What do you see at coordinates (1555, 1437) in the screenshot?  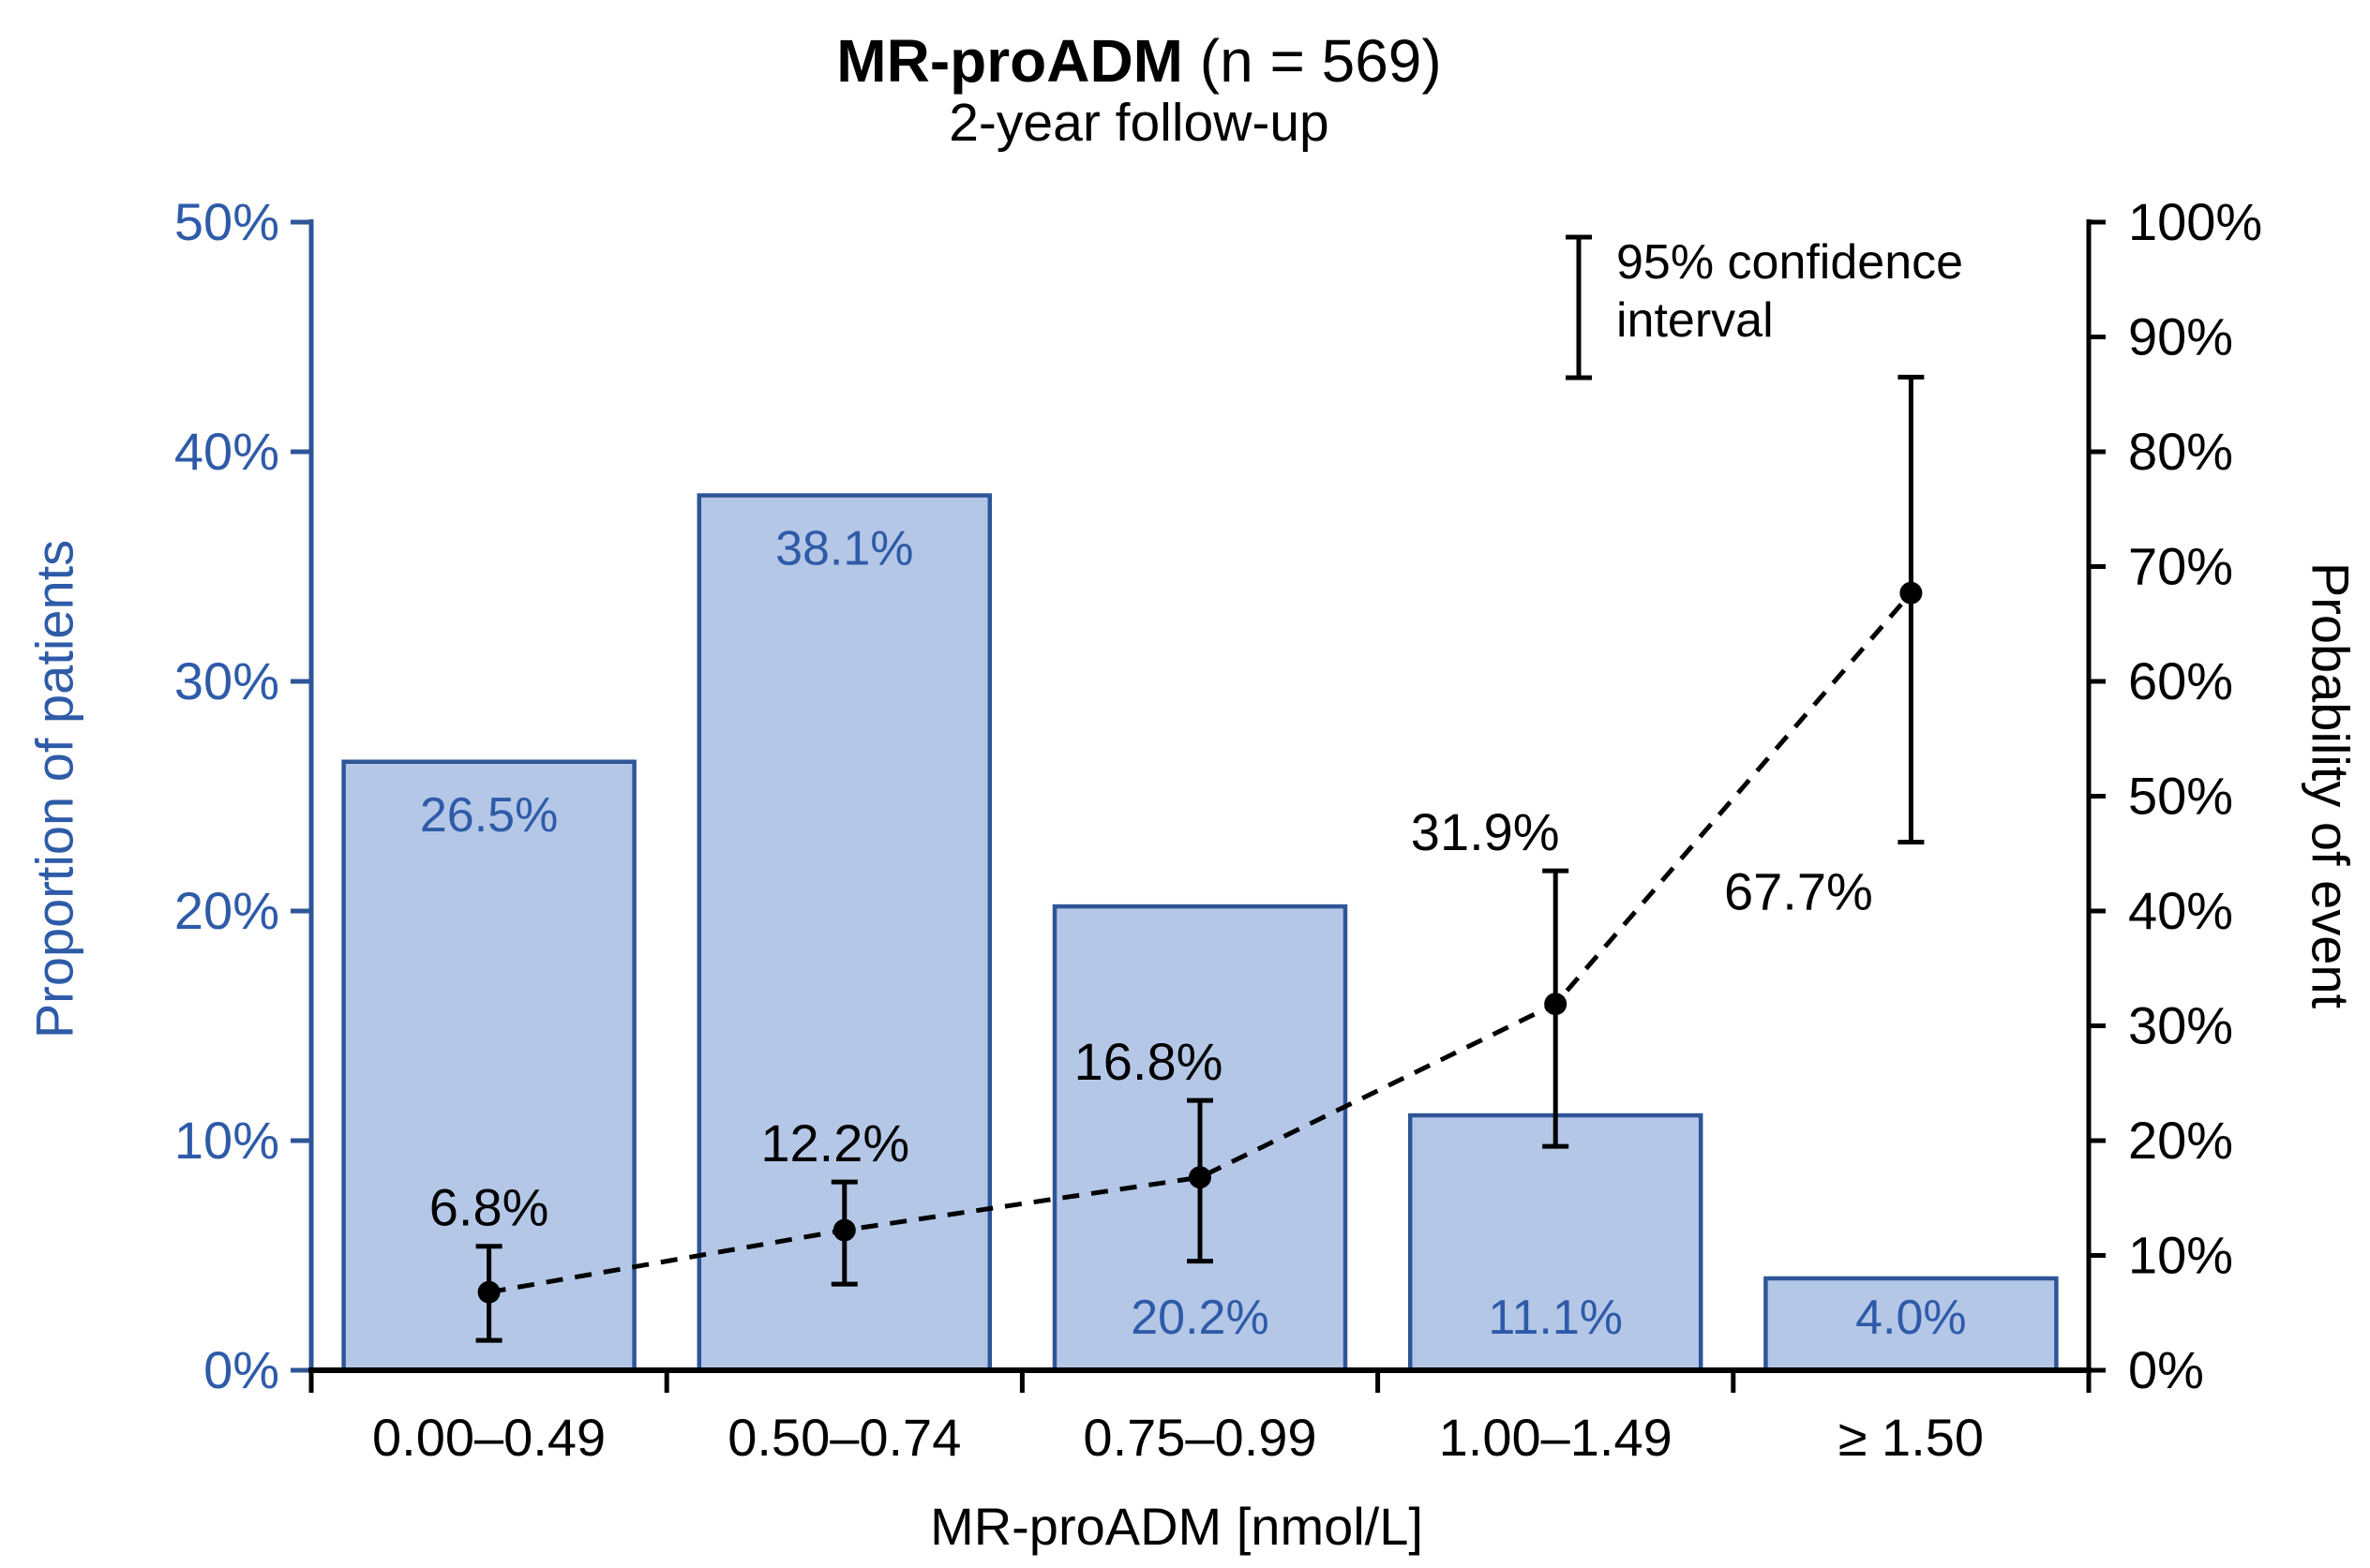 I see `x-category-label: 1.00–1.49` at bounding box center [1555, 1437].